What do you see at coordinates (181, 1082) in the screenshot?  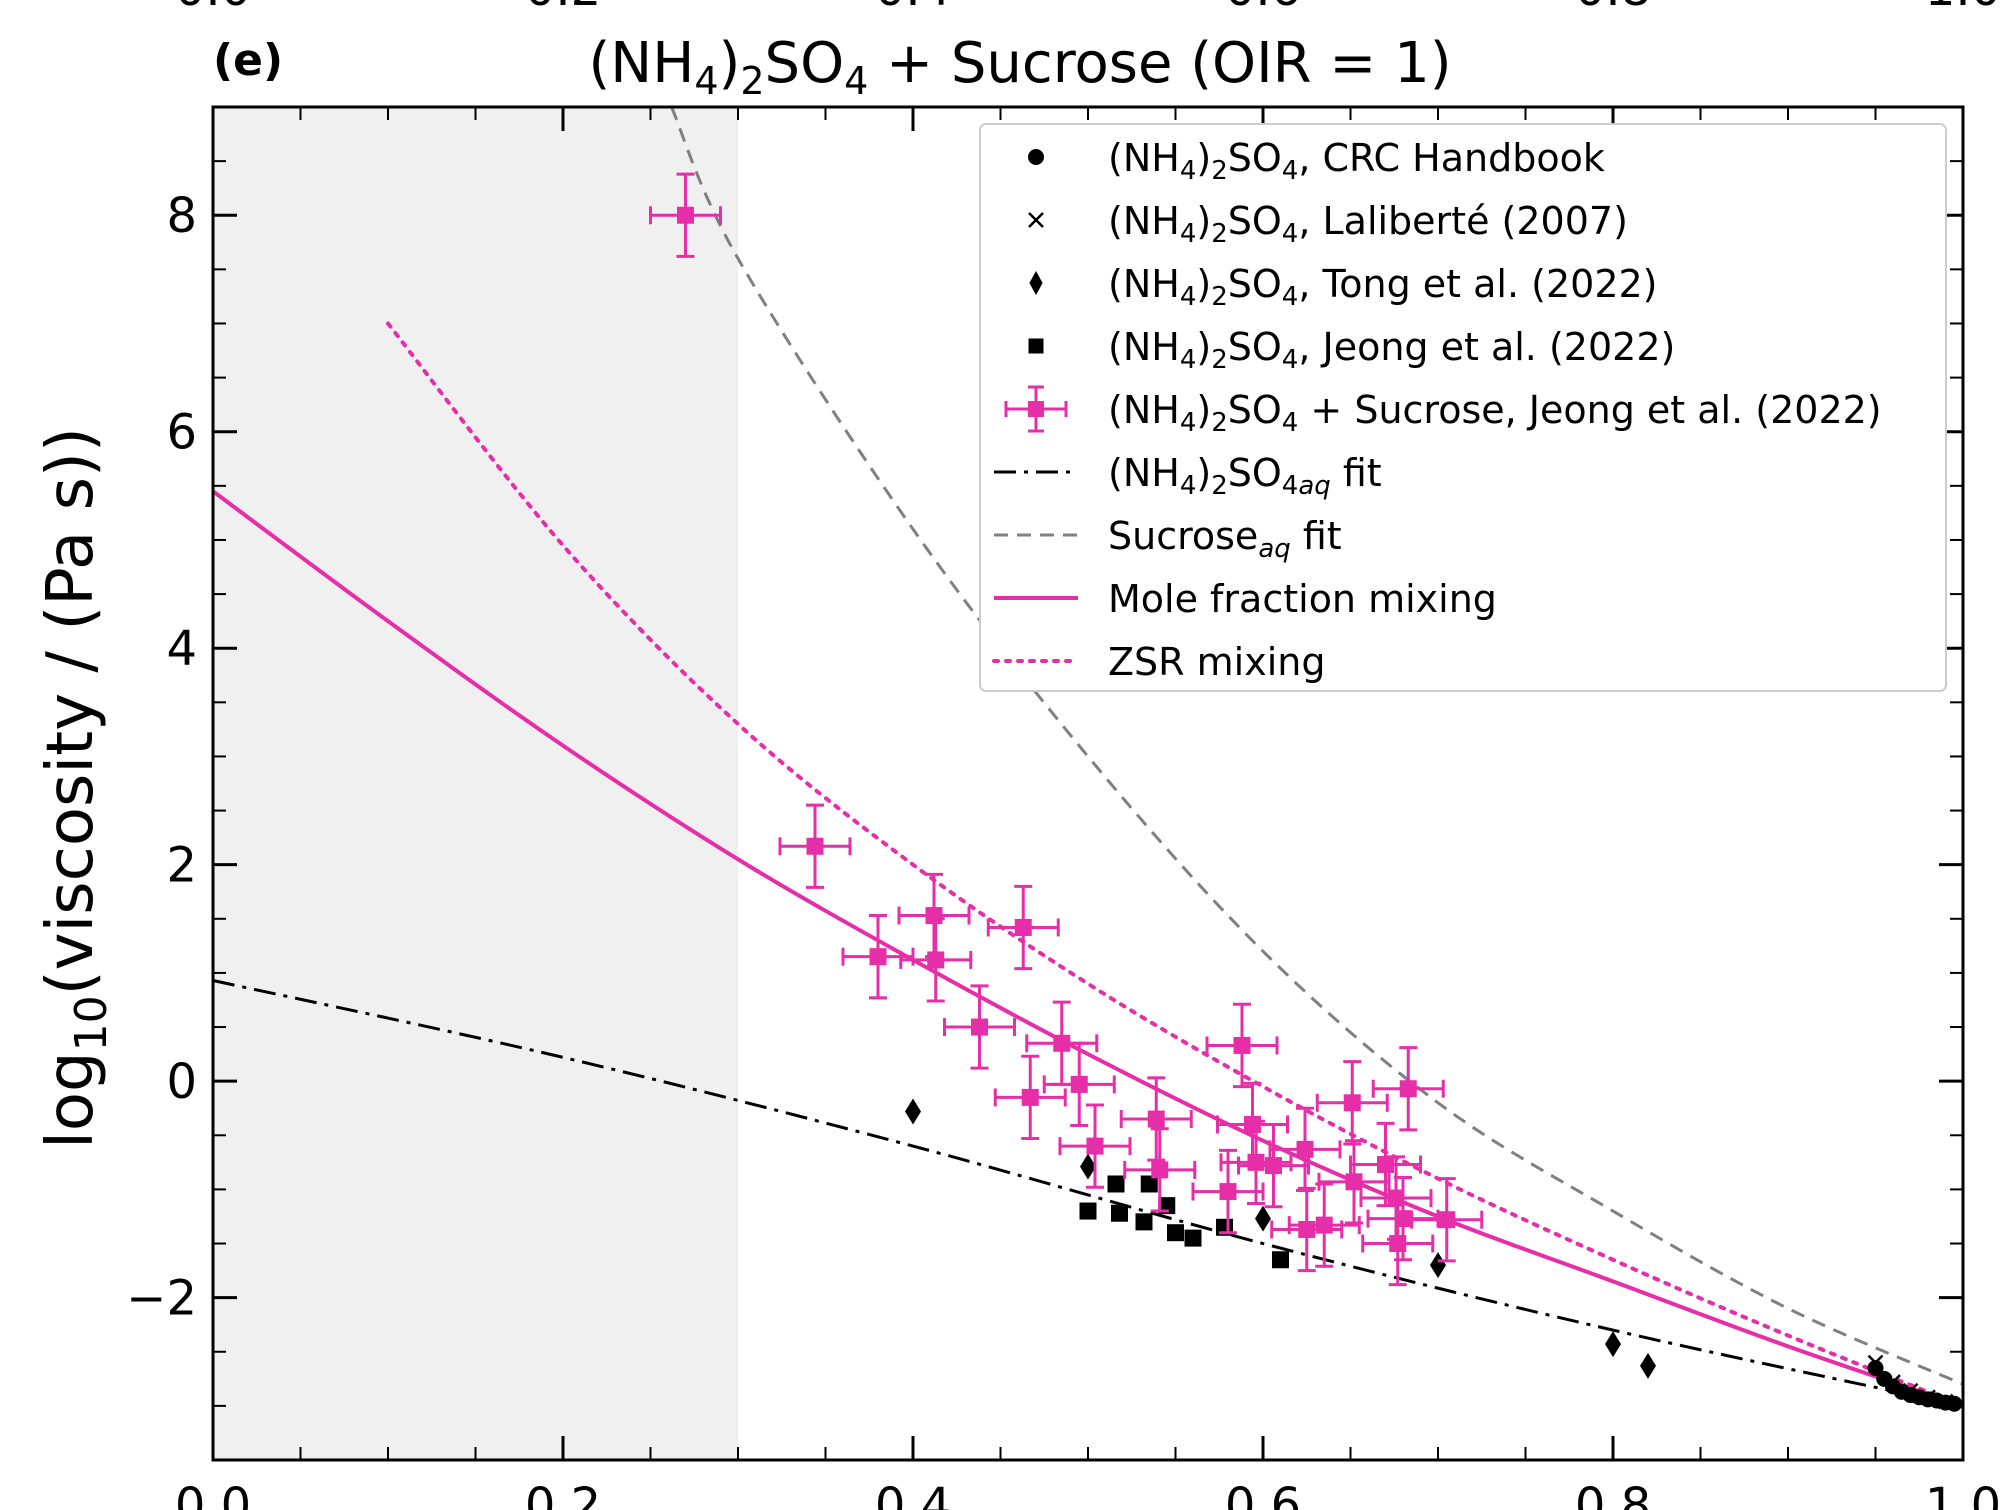 I see `y-tick-label: 0` at bounding box center [181, 1082].